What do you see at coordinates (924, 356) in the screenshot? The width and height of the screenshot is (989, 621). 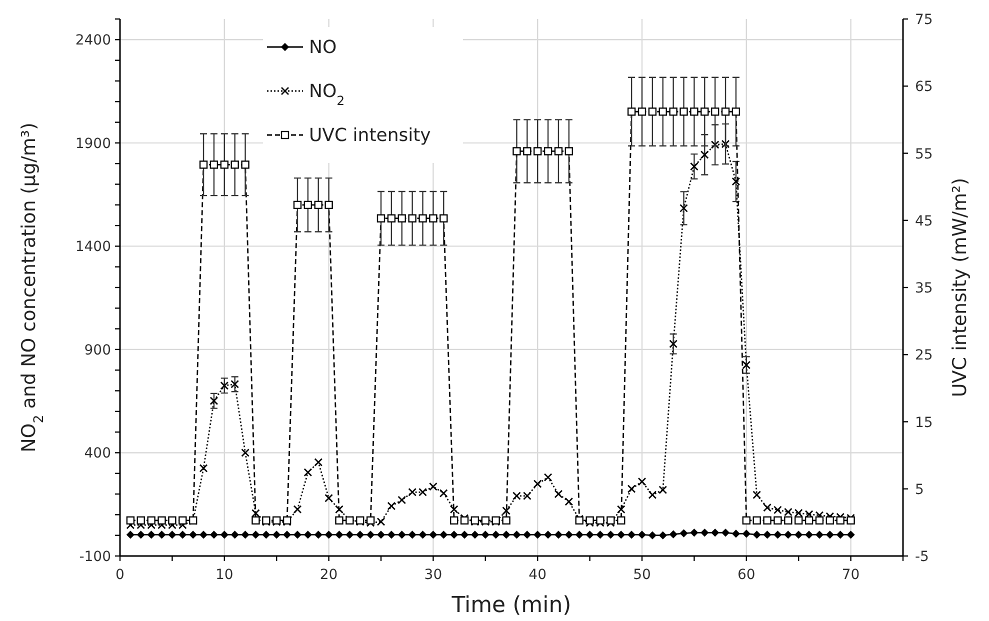 I see `y2-tick-label: 25` at bounding box center [924, 356].